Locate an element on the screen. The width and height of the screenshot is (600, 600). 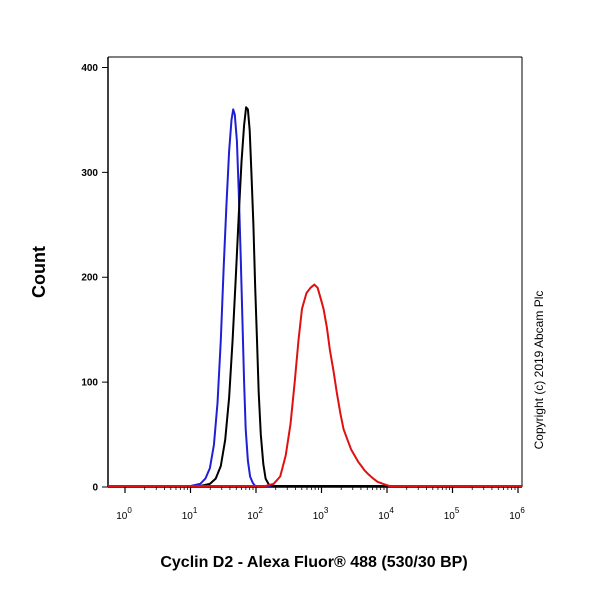
x-tick-exponent: 4 is located at coordinates (391, 510).